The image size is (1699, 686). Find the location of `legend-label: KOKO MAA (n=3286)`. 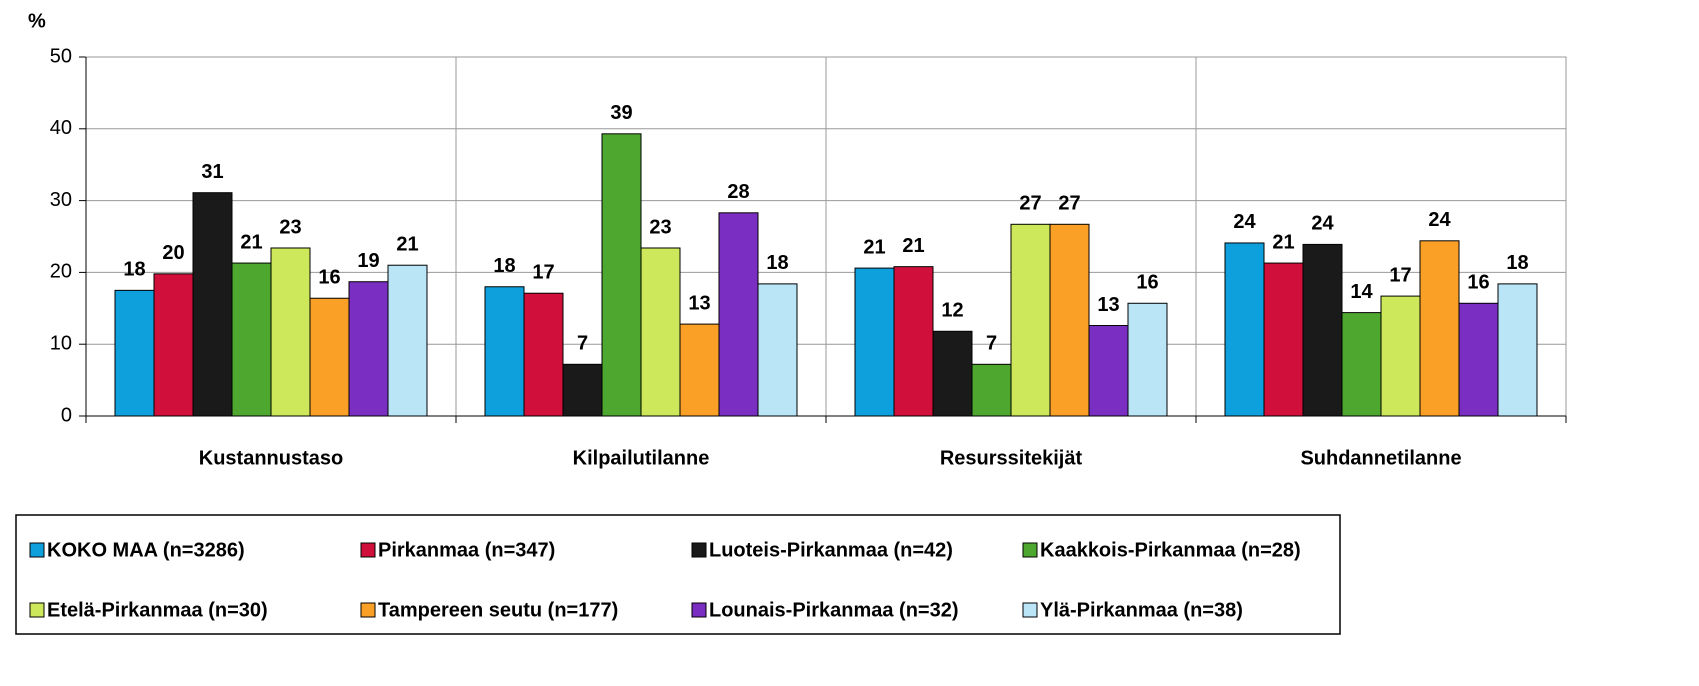

legend-label: KOKO MAA (n=3286) is located at coordinates (146, 550).